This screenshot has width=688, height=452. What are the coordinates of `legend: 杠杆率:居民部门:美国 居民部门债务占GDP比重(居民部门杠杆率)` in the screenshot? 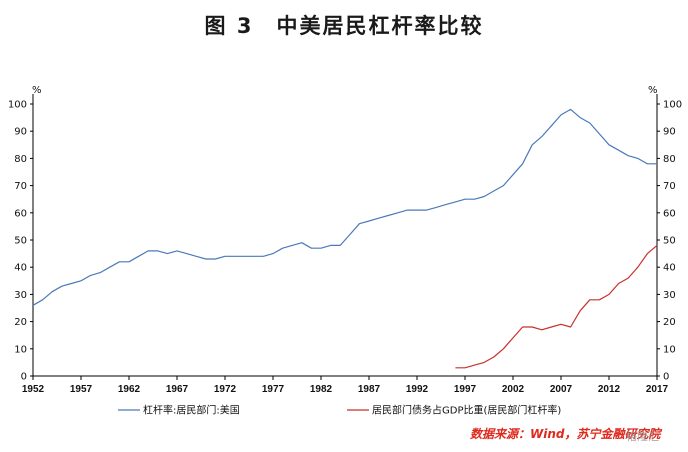 It's located at (339, 410).